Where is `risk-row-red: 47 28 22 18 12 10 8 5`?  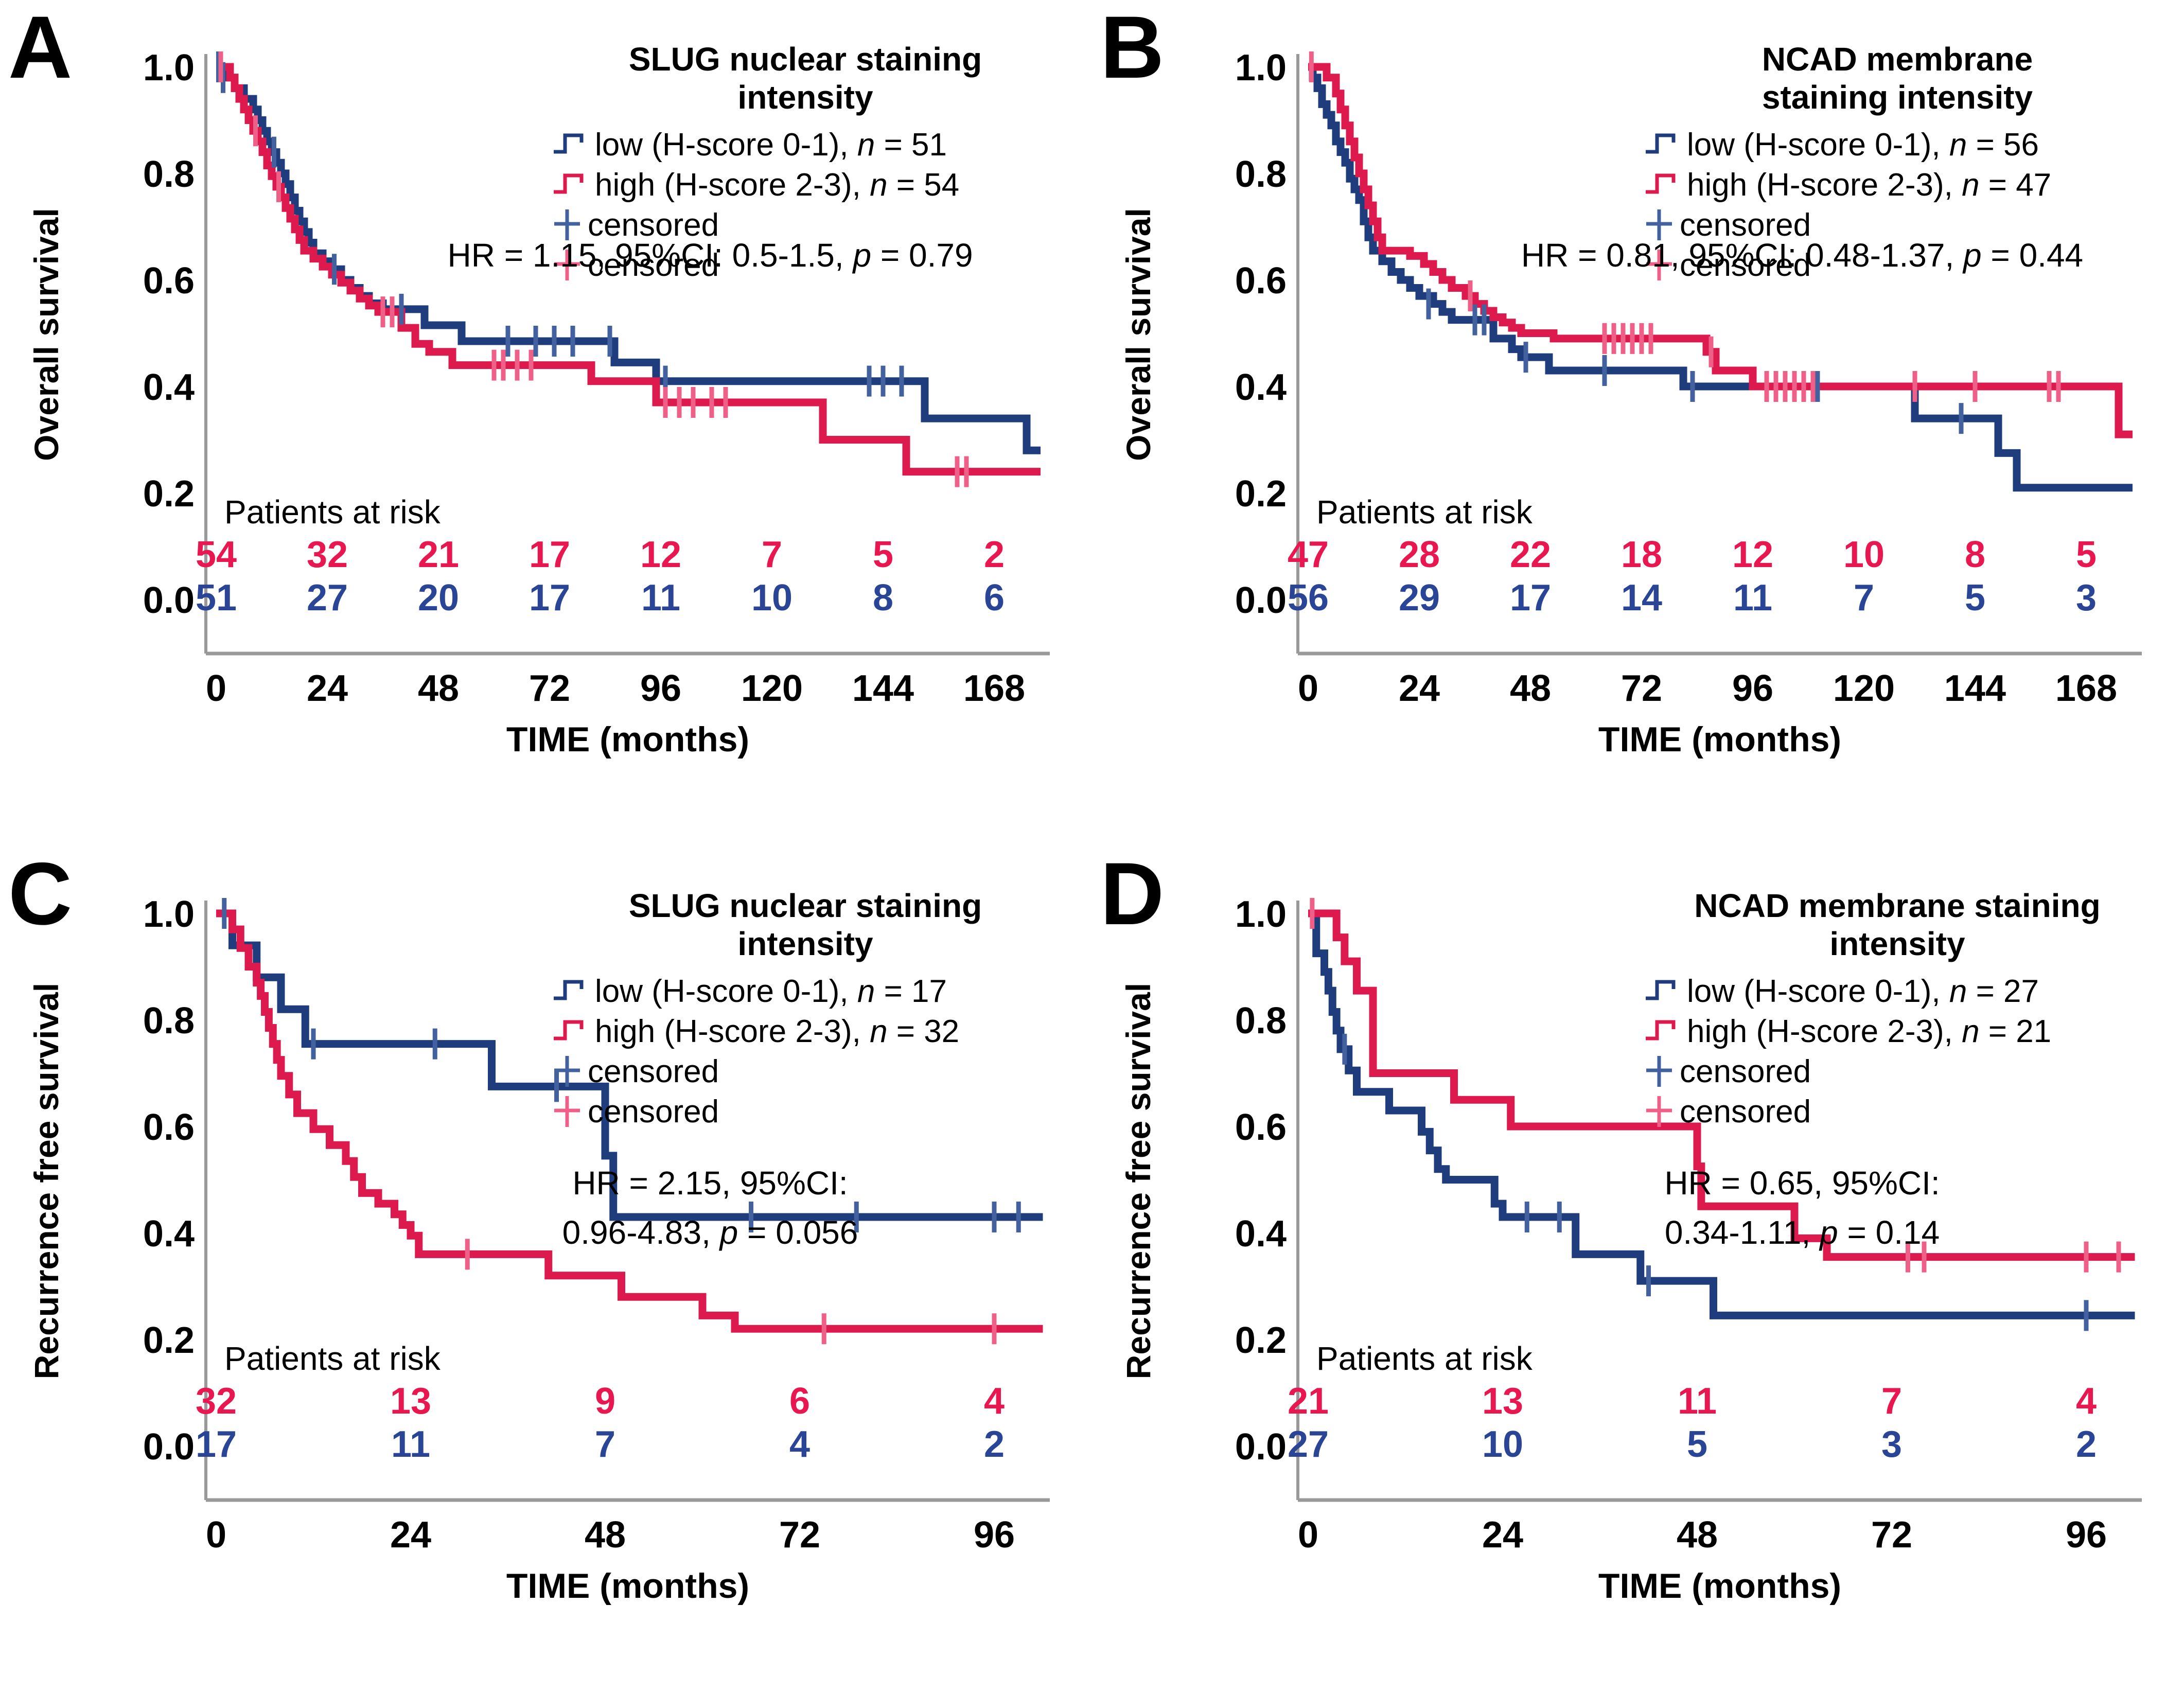 risk-row-red: 47 28 22 18 12 10 8 5 is located at coordinates (1692, 554).